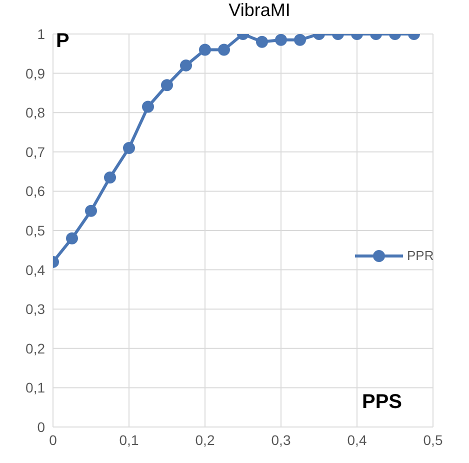 The image size is (469, 463). I want to click on y-tick-label: 0,7, so click(36, 152).